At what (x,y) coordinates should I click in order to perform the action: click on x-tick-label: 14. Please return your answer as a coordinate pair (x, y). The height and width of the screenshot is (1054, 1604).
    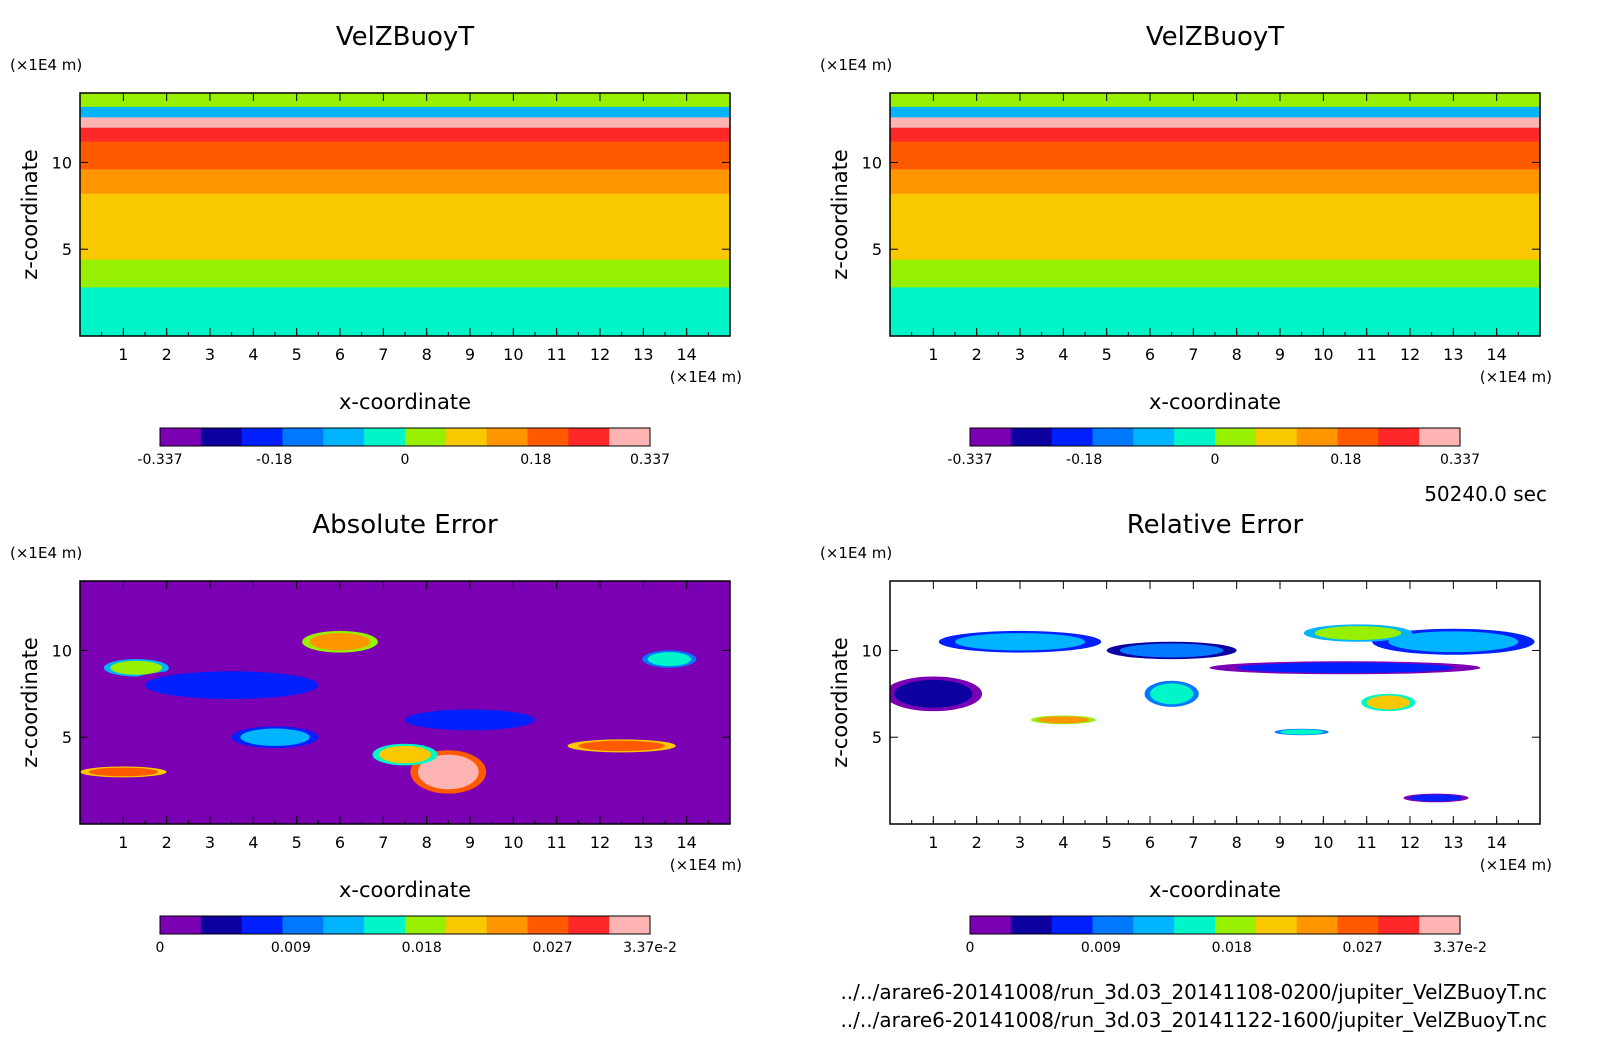
    Looking at the image, I should click on (686, 354).